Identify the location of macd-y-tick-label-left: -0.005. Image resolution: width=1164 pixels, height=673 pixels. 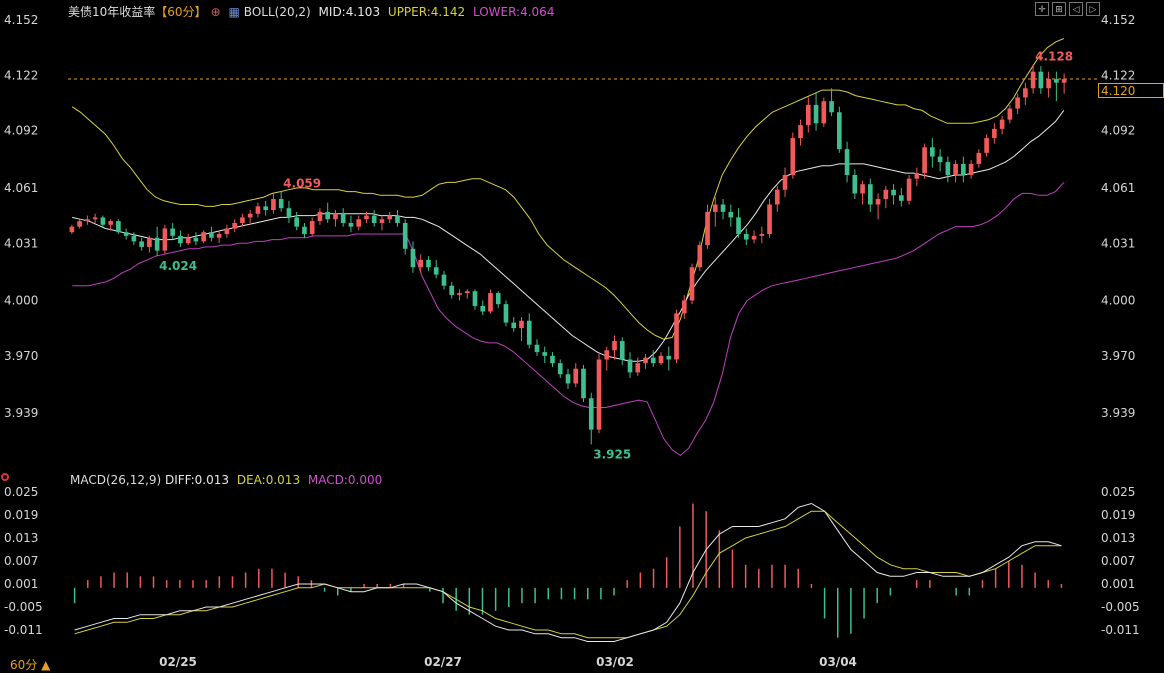
(23, 607).